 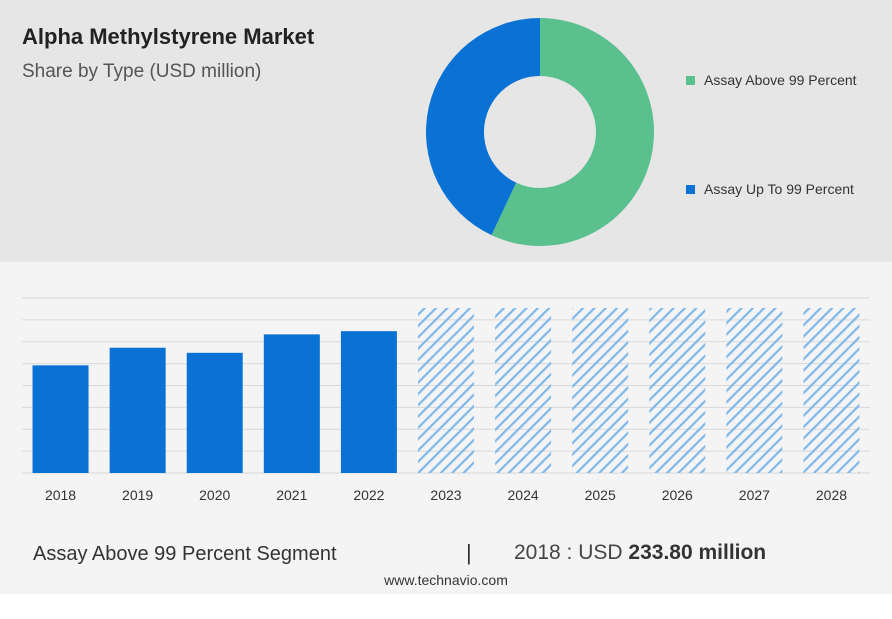 I want to click on bar-2022, so click(x=368, y=402).